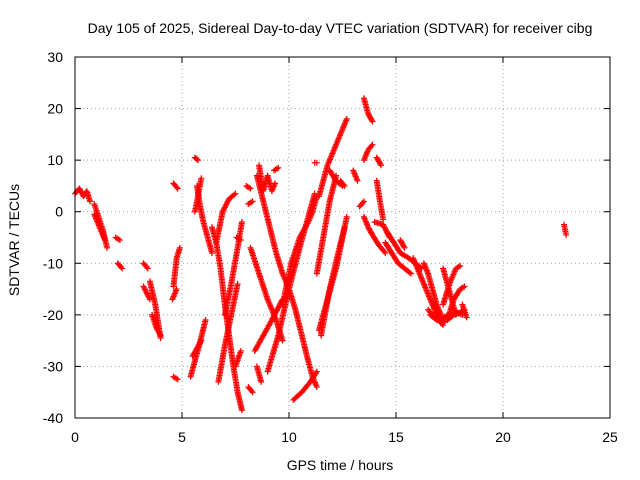  Describe the element at coordinates (289, 437) in the screenshot. I see `x-tick-label: 10` at that location.